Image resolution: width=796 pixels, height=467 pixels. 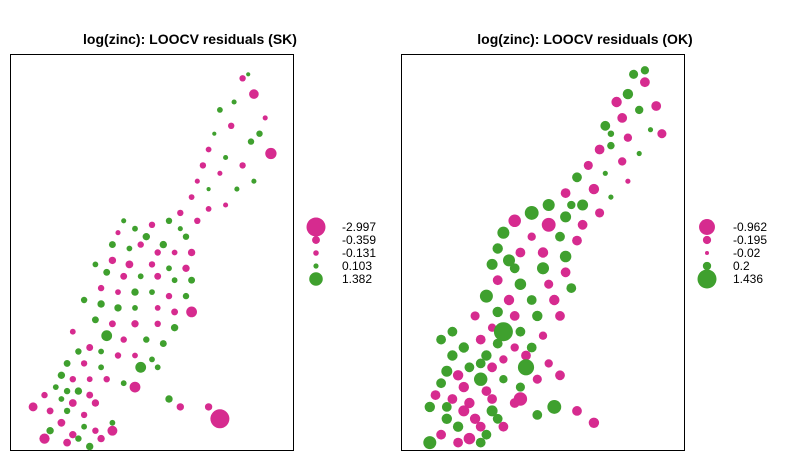 I want to click on legend-sk: -2.997 -0.359 -0.131 0.103 1.382, so click(x=341, y=251).